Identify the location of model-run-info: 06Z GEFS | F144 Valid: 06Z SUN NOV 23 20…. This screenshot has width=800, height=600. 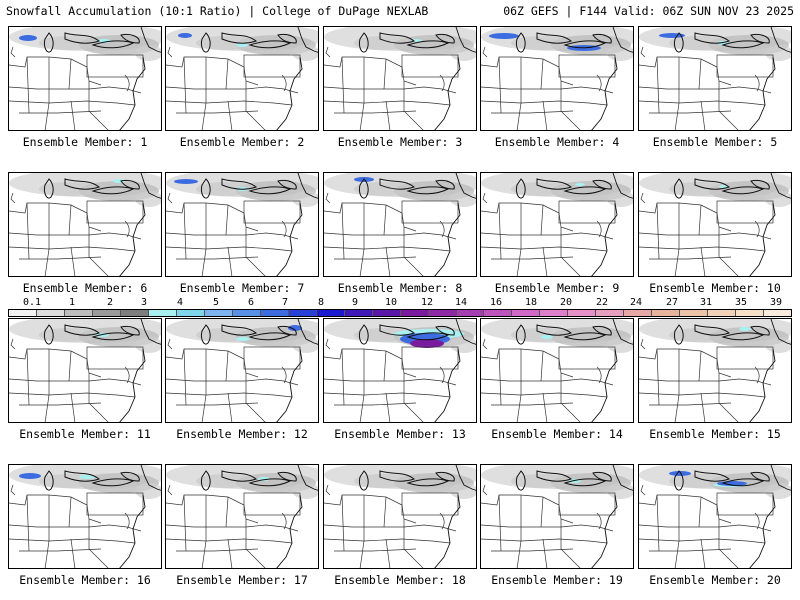
(648, 11).